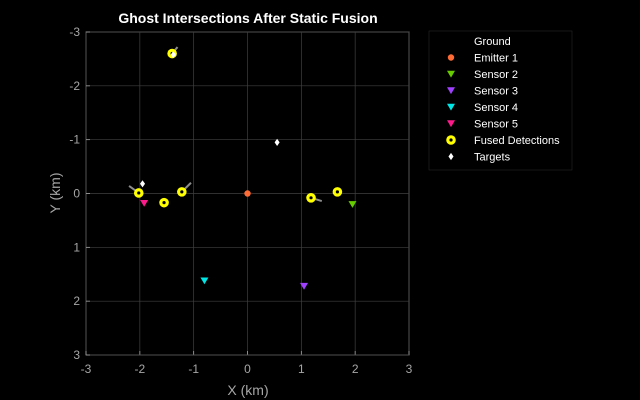 Image resolution: width=640 pixels, height=400 pixels. Describe the element at coordinates (304, 286) in the screenshot. I see `sensor-3-point` at that location.